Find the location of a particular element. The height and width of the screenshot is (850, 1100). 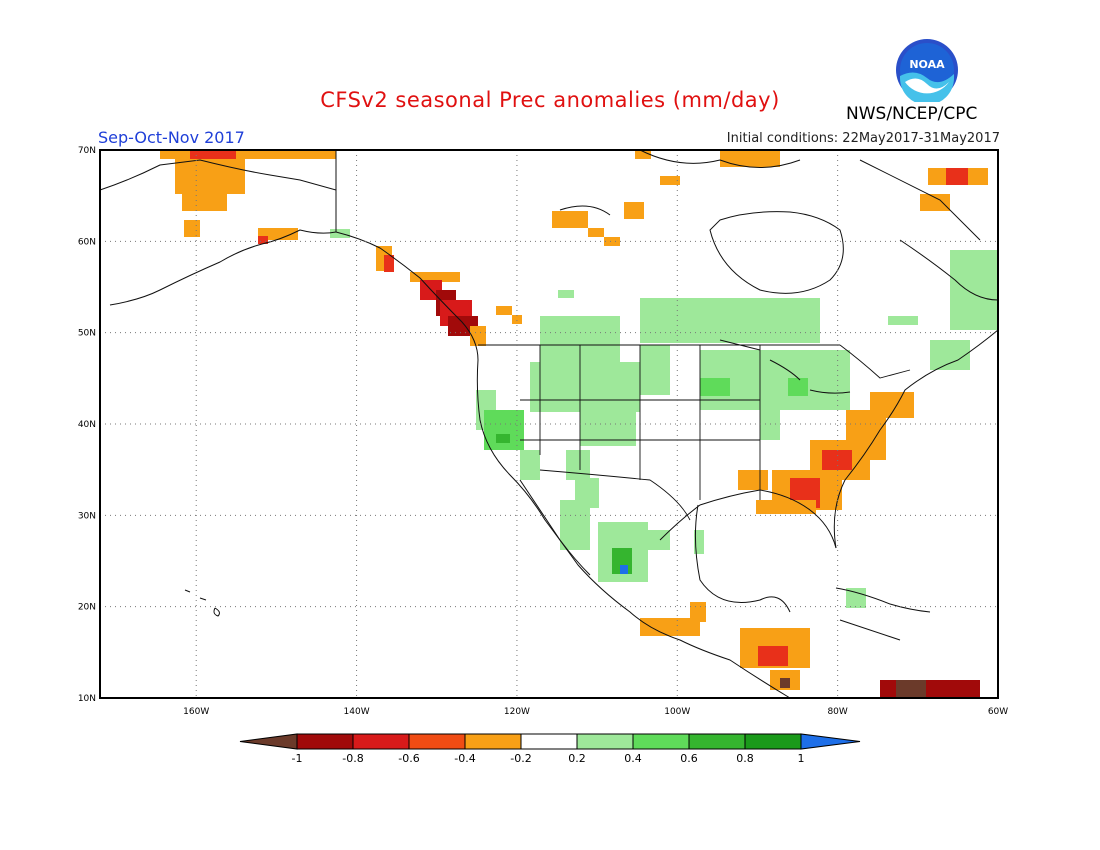

lon-label: 160W is located at coordinates (196, 712).